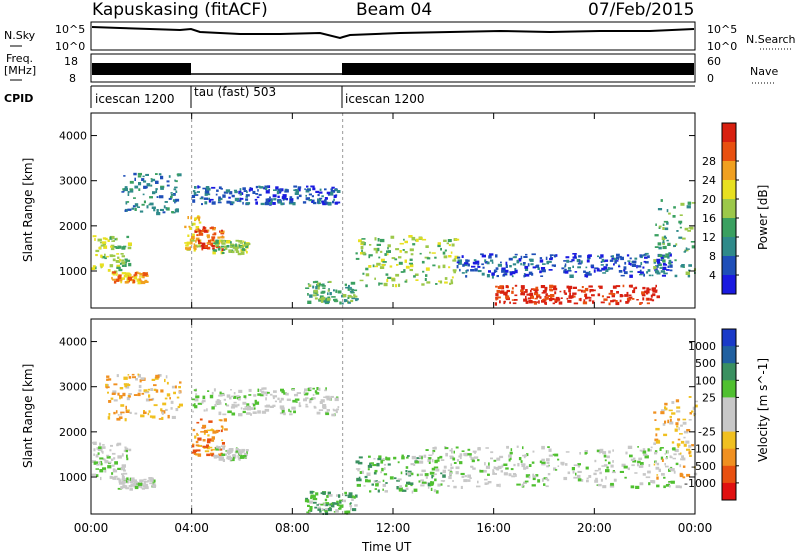 This screenshot has height=554, width=800. Describe the element at coordinates (729, 208) in the screenshot. I see `power-colorbar-frame` at that location.